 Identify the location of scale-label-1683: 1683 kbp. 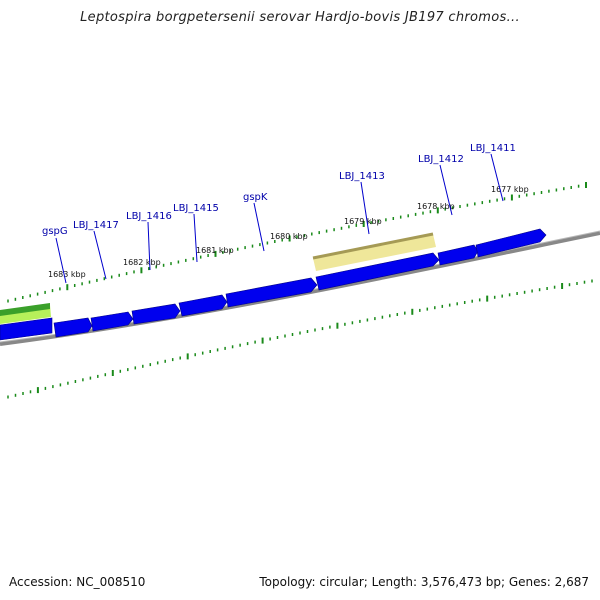
(67, 274).